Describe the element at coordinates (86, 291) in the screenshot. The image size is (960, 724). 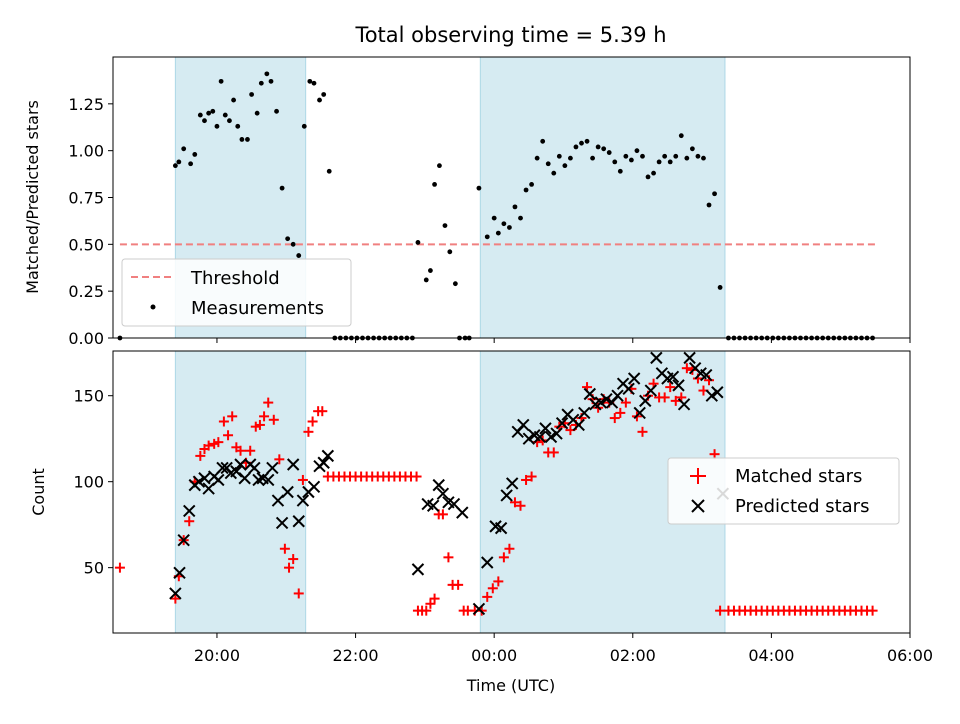
I see `top-y-tick-label: 0.25` at that location.